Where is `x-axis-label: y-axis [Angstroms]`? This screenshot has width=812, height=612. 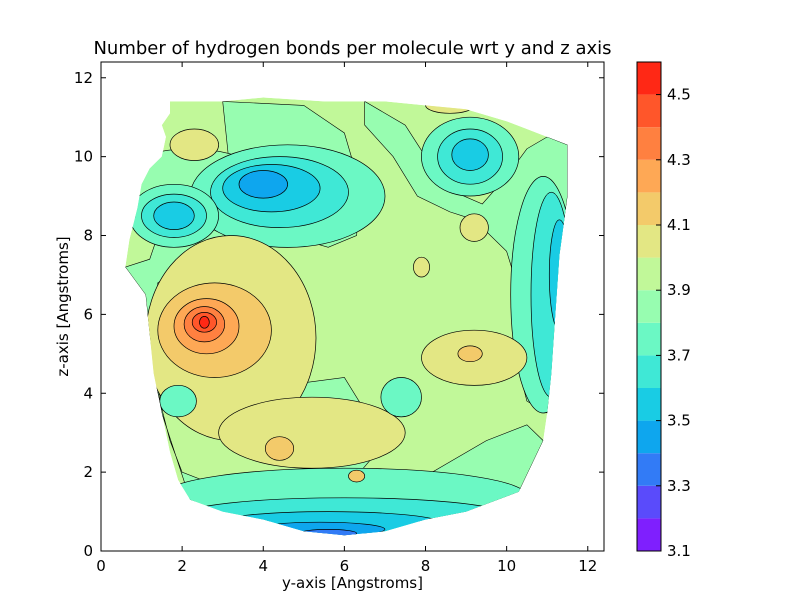 x-axis-label: y-axis [Angstroms] is located at coordinates (352, 583).